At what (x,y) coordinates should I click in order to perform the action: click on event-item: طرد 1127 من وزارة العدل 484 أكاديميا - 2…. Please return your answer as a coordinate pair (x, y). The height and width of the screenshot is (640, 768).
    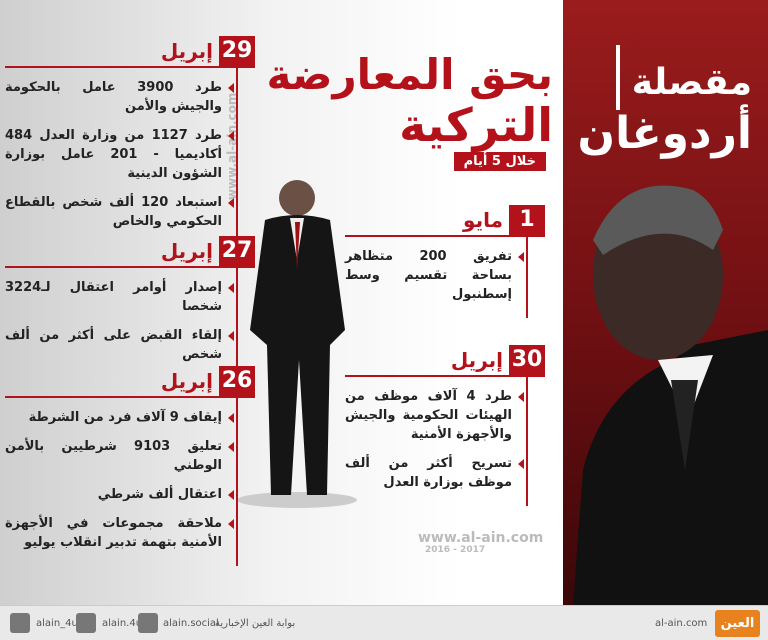
    Looking at the image, I should click on (120, 154).